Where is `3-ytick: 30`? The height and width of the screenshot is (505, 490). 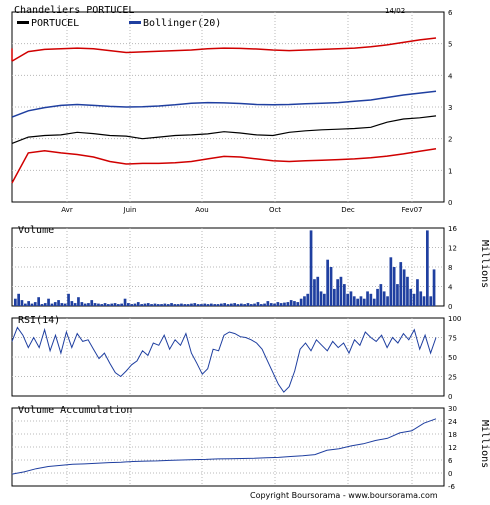 3-ytick: 30 is located at coordinates (452, 409).